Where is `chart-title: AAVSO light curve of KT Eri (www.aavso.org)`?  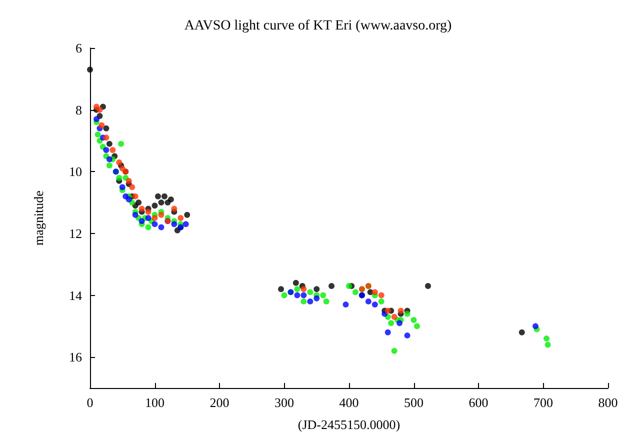 chart-title: AAVSO light curve of KT Eri (www.aavso.org) is located at coordinates (318, 26).